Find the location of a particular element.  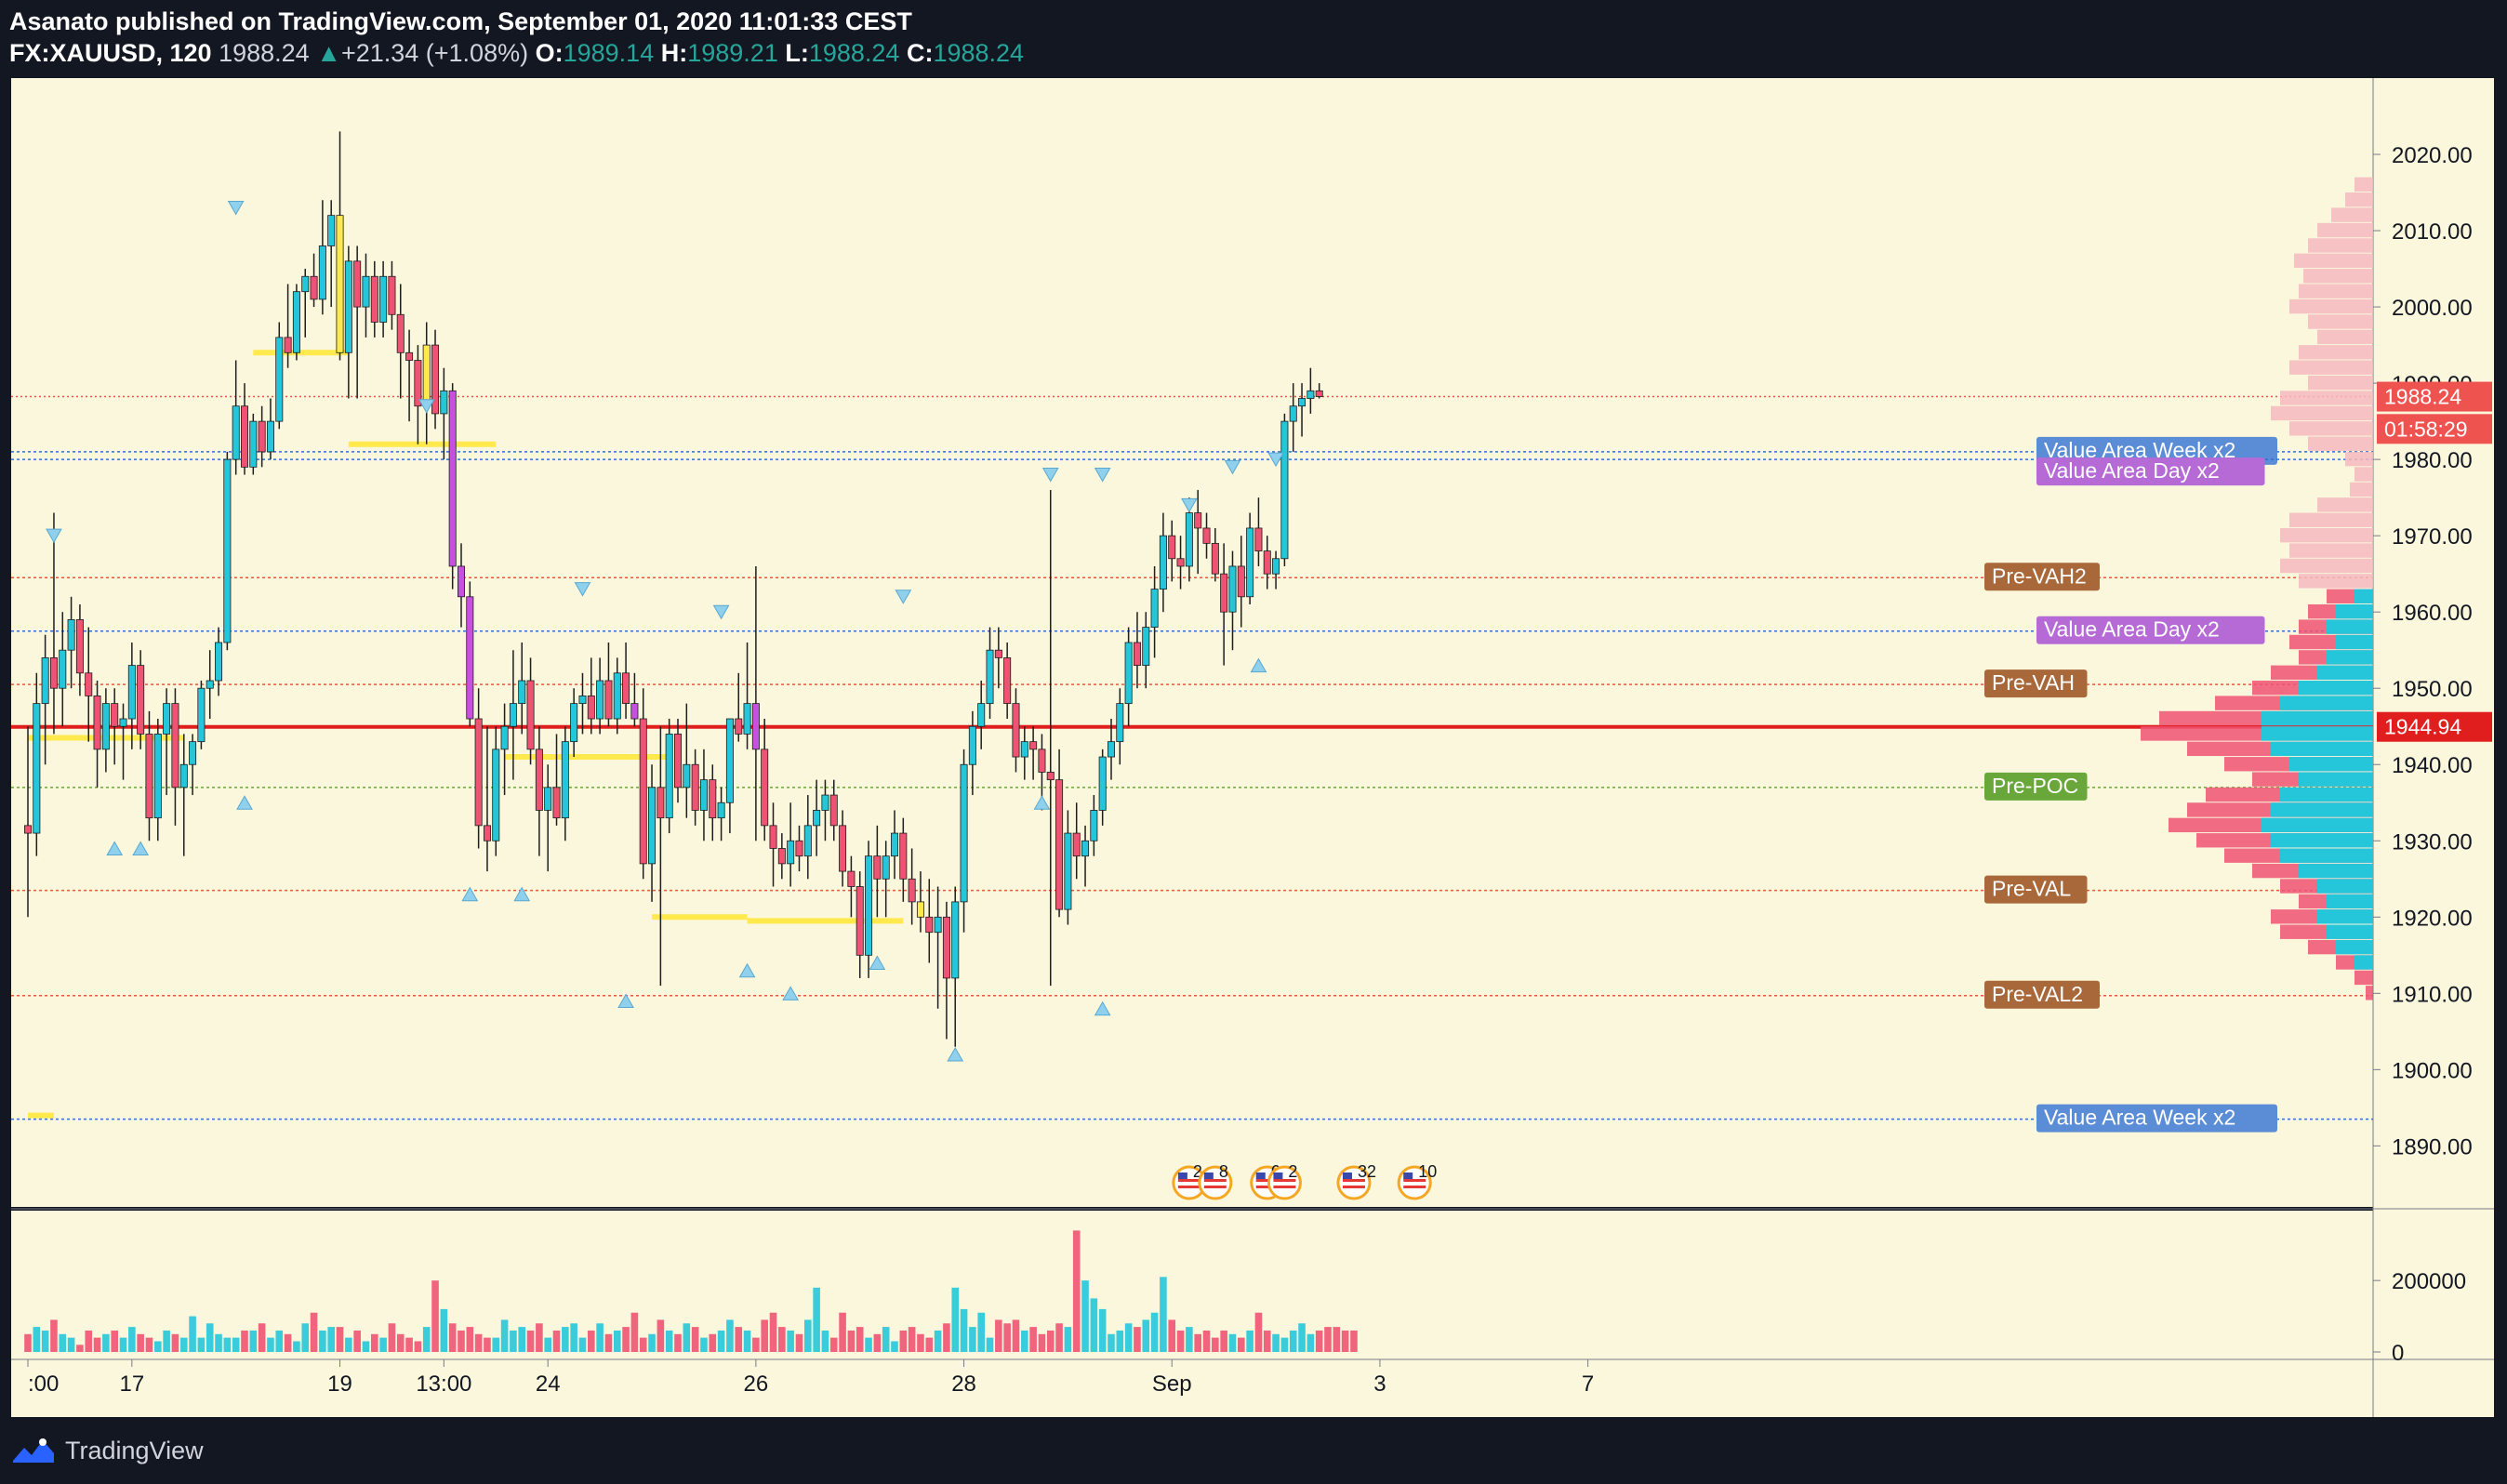

flag-canton is located at coordinates (1182, 1176).